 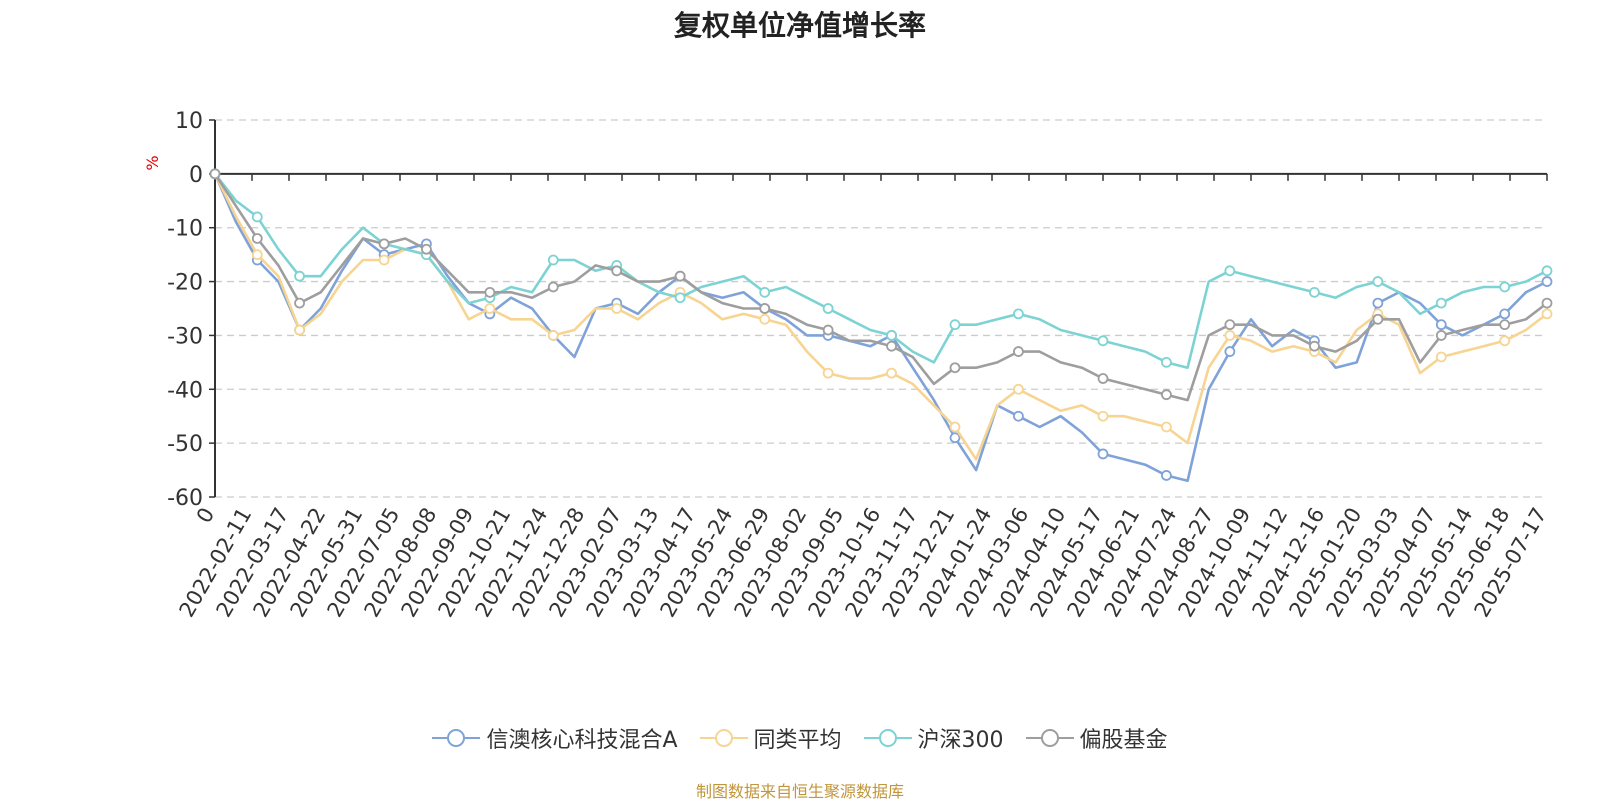 What do you see at coordinates (799, 25) in the screenshot?
I see `chart-title: 复权单位净值增长率` at bounding box center [799, 25].